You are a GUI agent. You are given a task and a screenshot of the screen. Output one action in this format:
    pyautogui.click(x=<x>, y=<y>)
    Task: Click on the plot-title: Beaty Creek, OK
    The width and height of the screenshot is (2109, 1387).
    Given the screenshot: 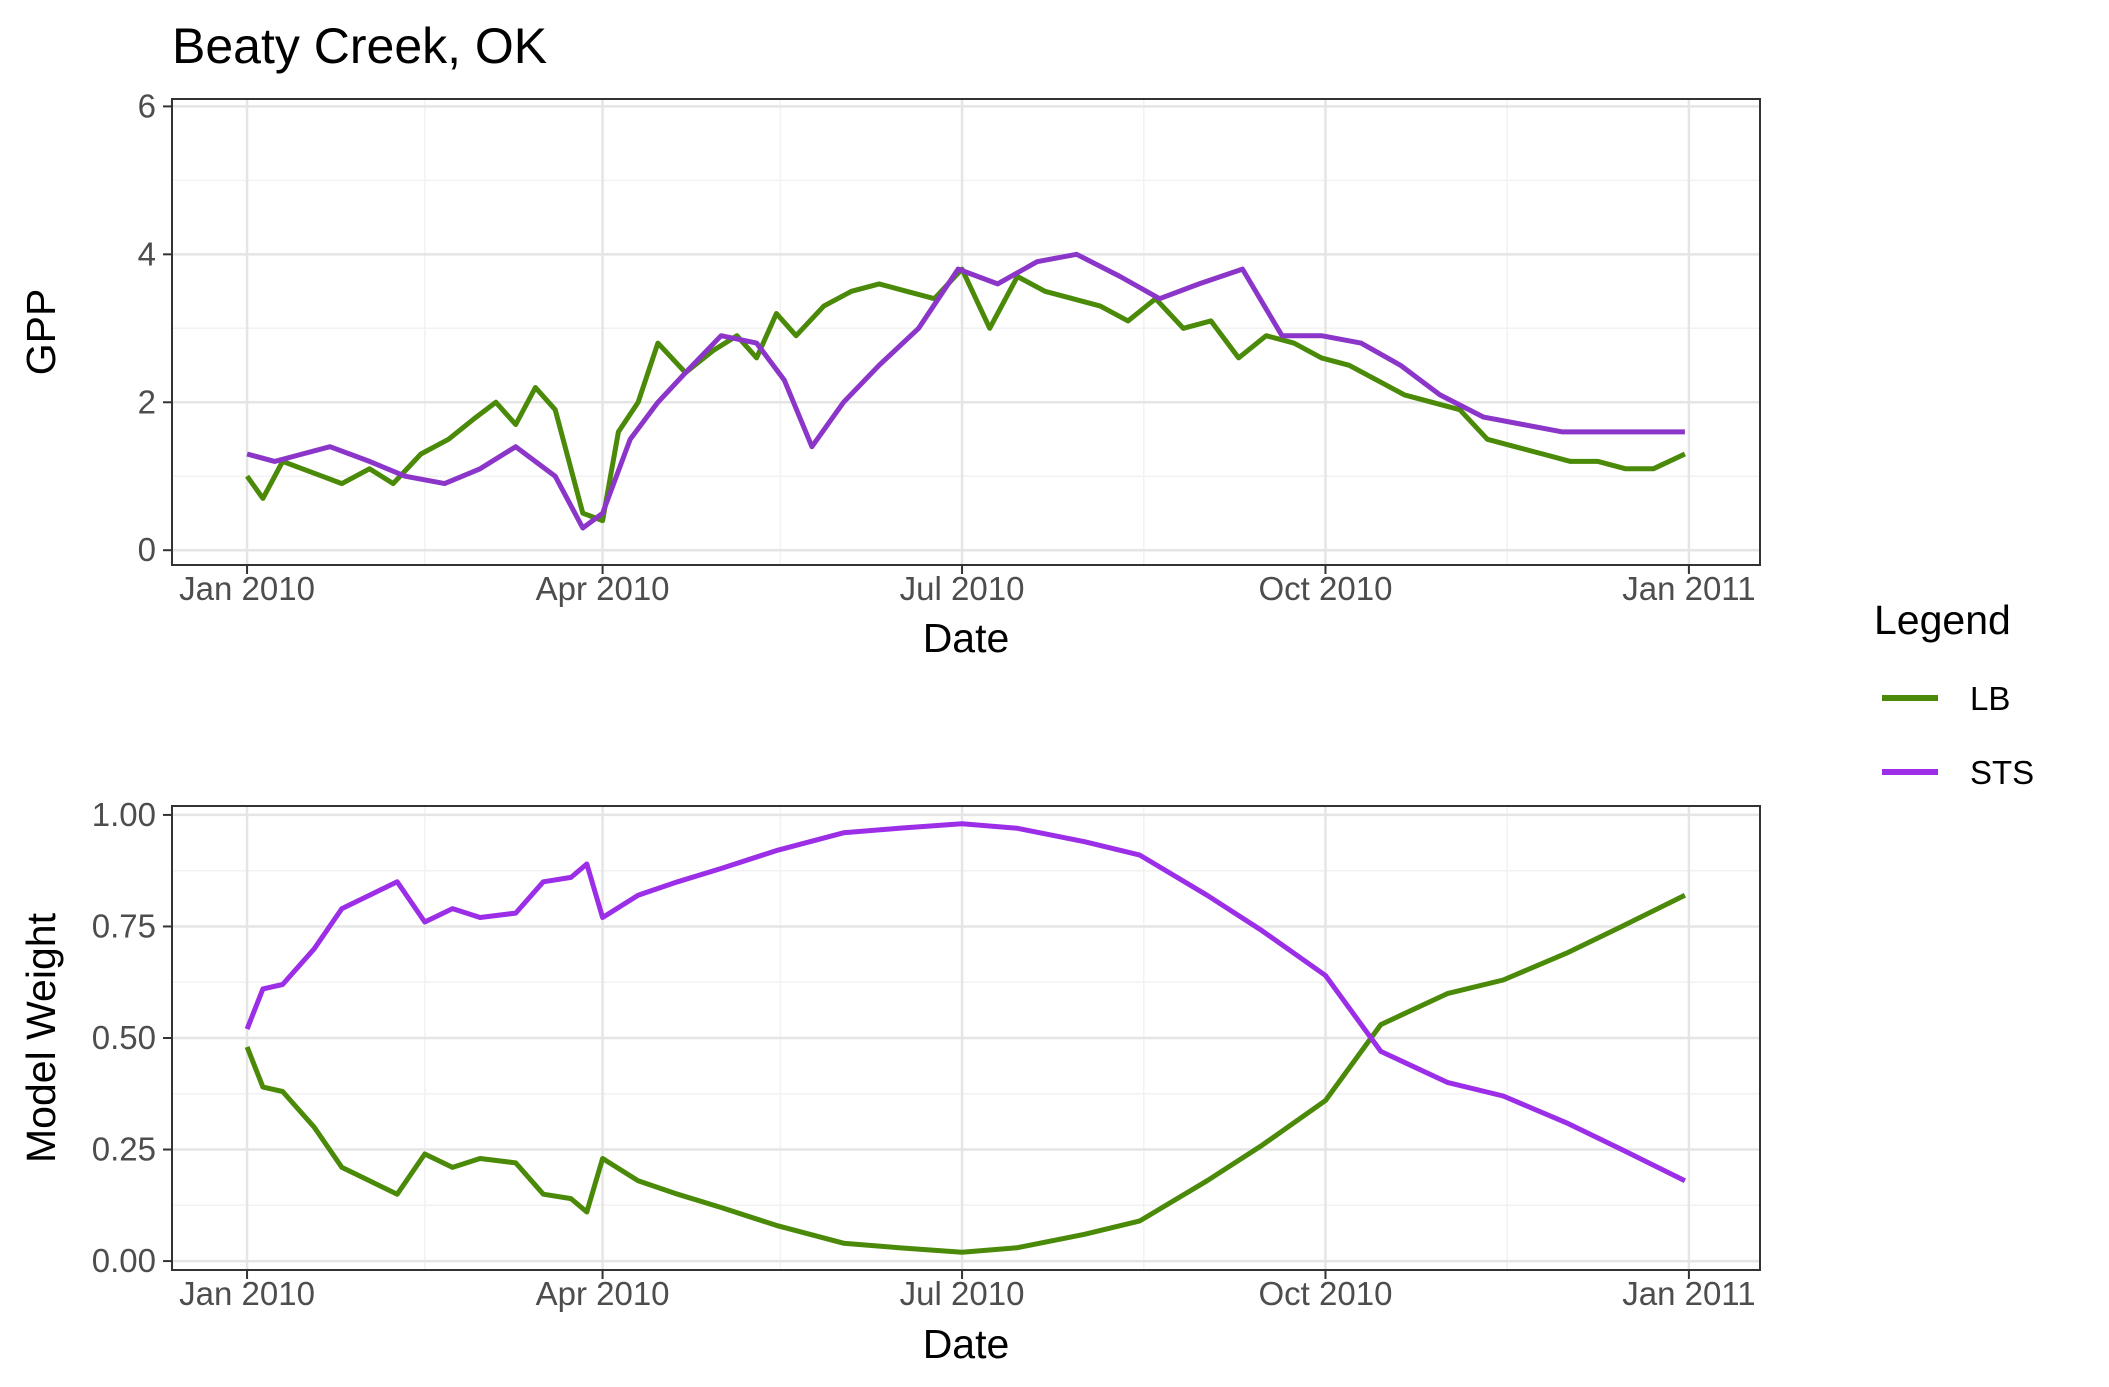 What is the action you would take?
    pyautogui.click(x=359, y=46)
    